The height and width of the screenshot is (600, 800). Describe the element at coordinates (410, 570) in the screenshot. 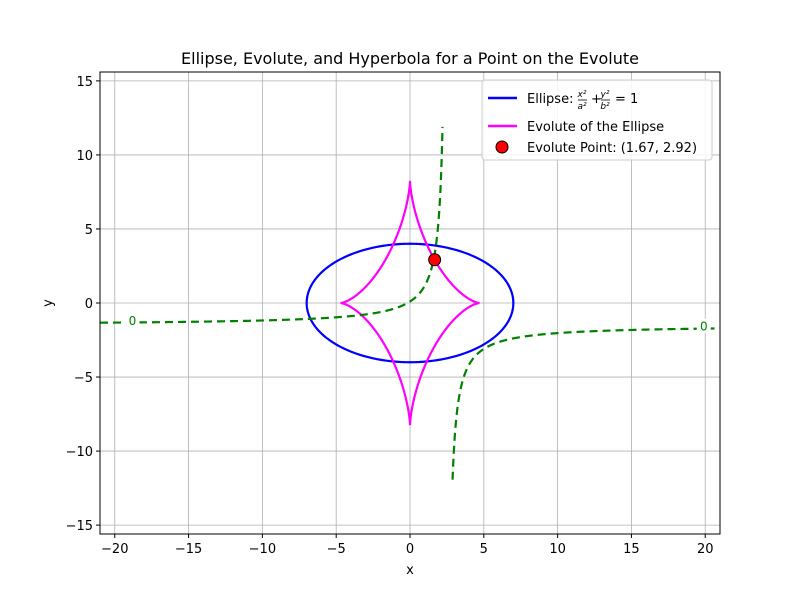

I see `x-axis-label: x` at that location.